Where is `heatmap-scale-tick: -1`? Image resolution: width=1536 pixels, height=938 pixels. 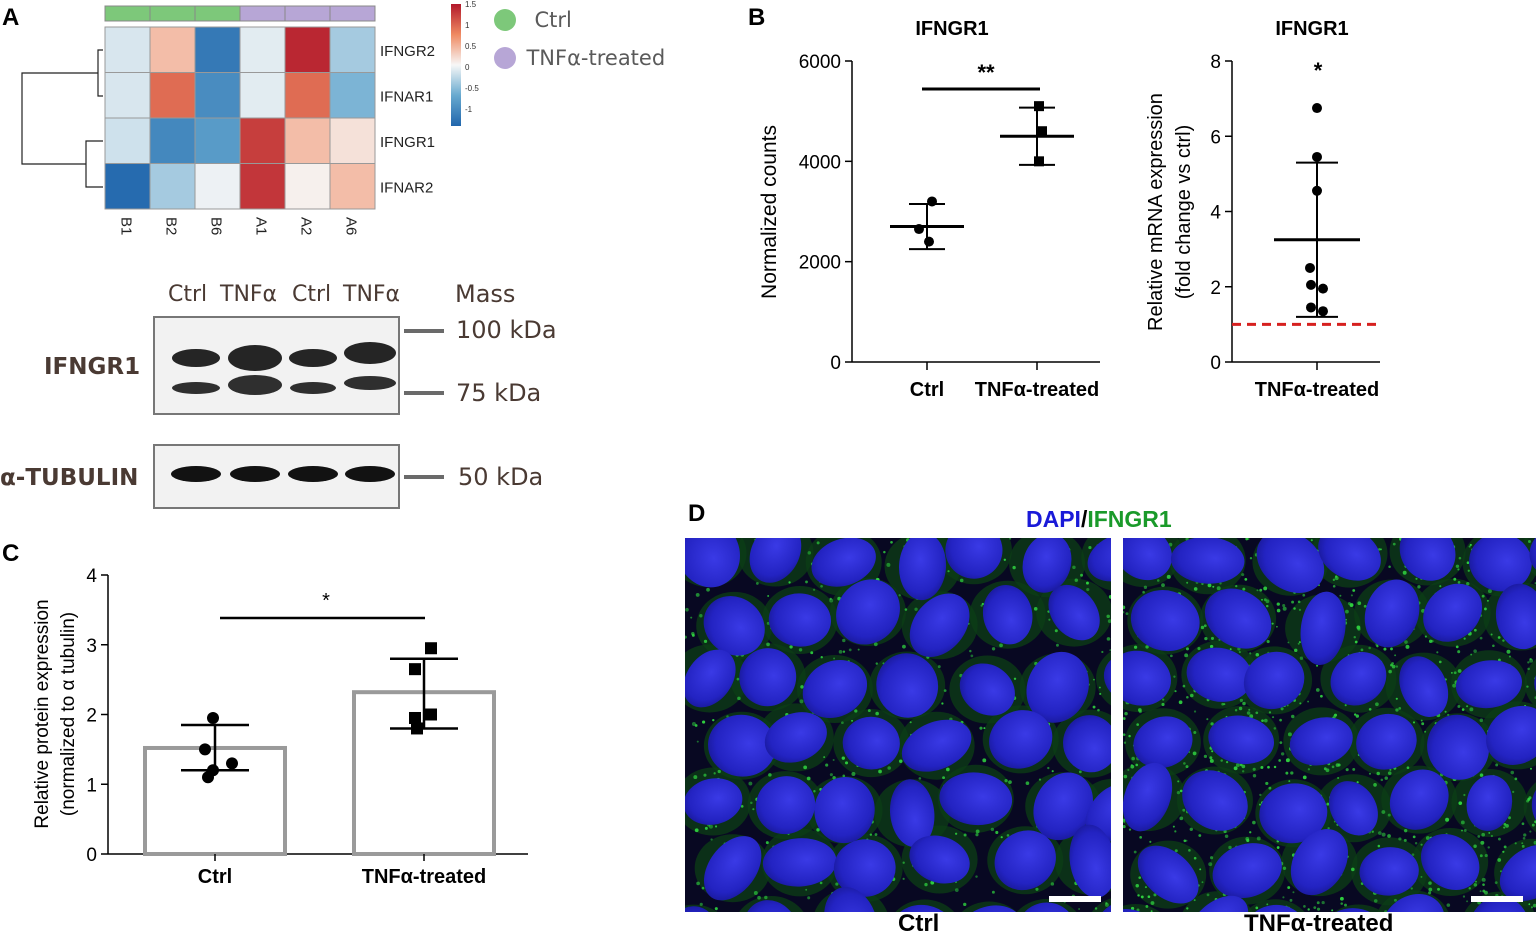
heatmap-scale-tick: -1 is located at coordinates (469, 109).